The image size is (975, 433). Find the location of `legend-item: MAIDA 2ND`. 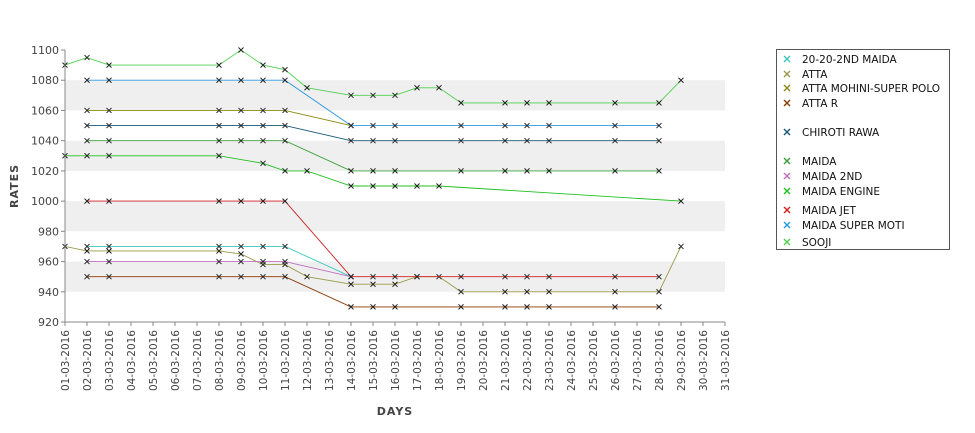

legend-item: MAIDA 2ND is located at coordinates (822, 177).